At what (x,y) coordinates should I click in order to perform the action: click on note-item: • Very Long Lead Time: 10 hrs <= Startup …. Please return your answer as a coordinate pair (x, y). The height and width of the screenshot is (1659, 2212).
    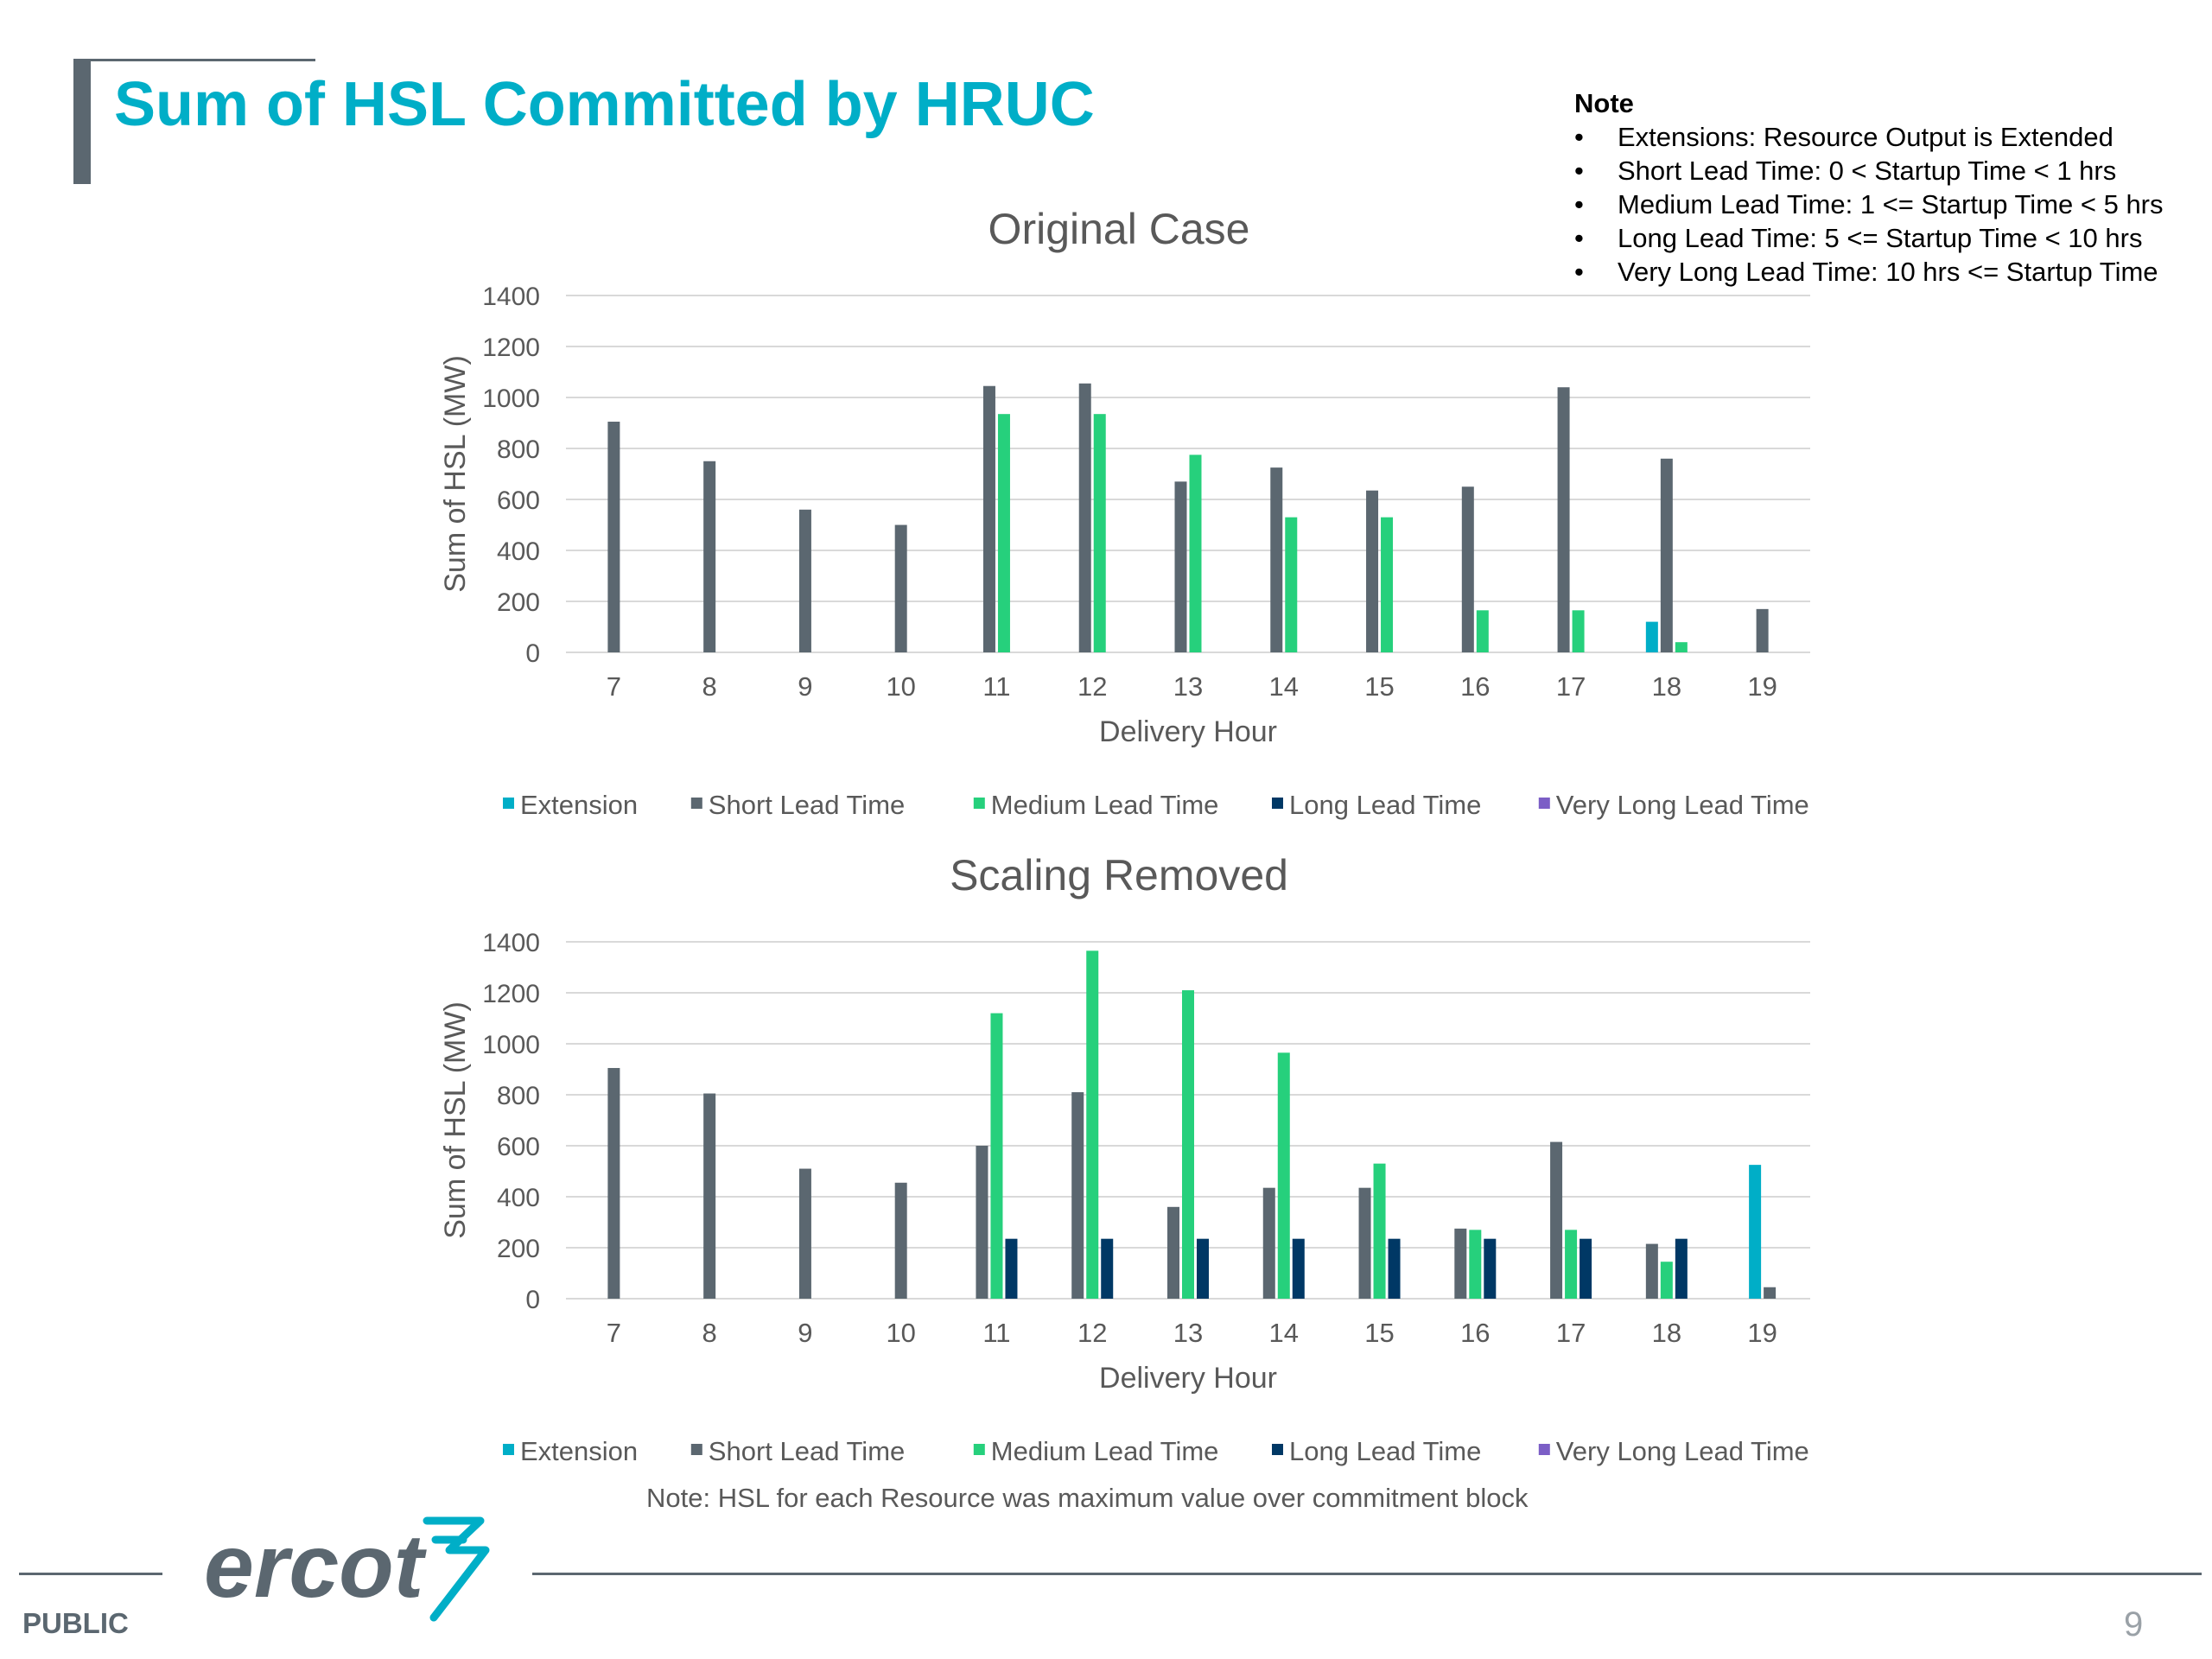
    Looking at the image, I should click on (1885, 272).